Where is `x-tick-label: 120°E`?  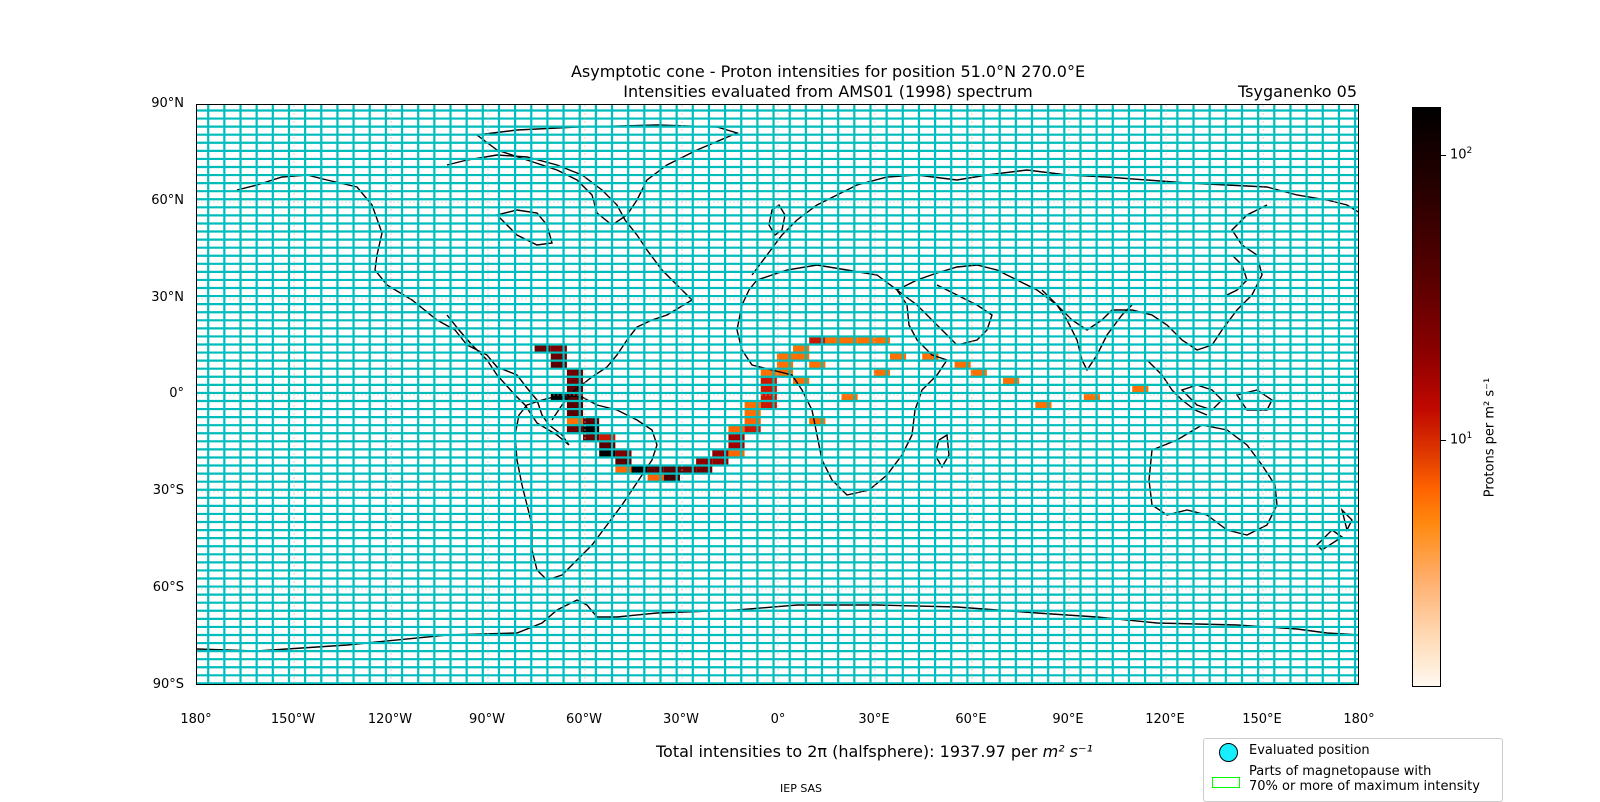
x-tick-label: 120°E is located at coordinates (1165, 719).